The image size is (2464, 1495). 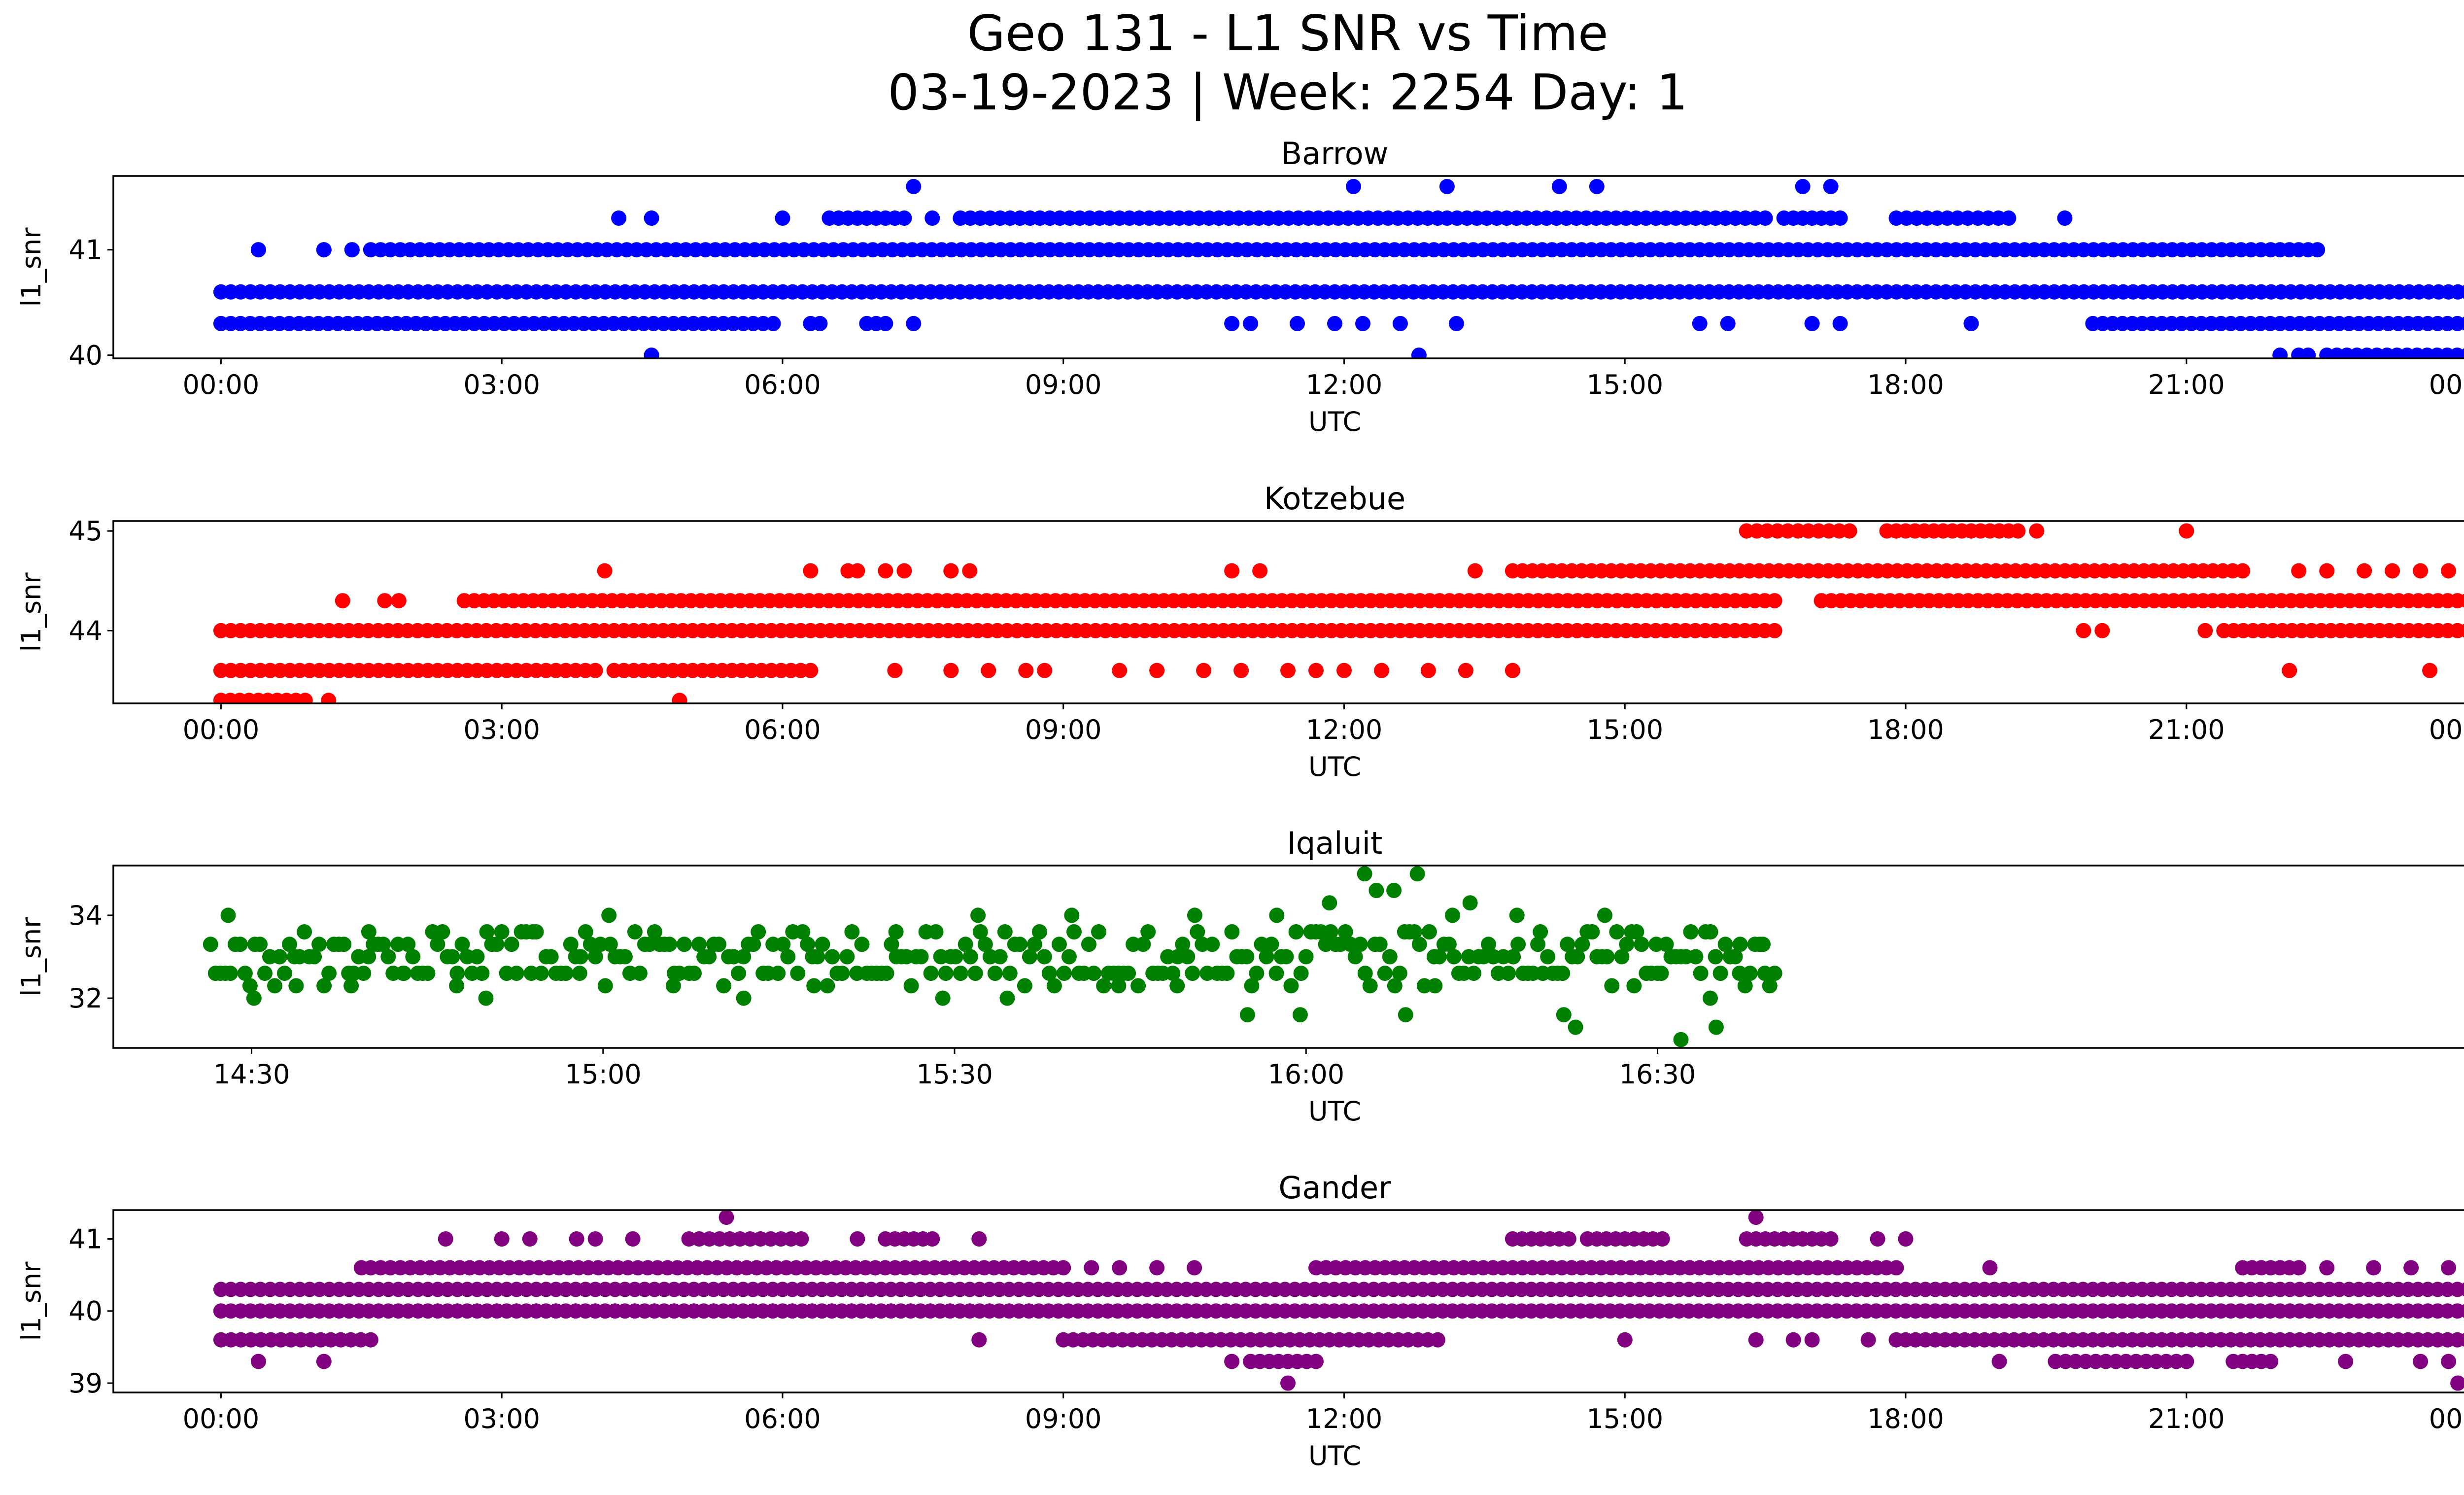 What do you see at coordinates (1305, 1074) in the screenshot?
I see `x-tick-label: 16:00` at bounding box center [1305, 1074].